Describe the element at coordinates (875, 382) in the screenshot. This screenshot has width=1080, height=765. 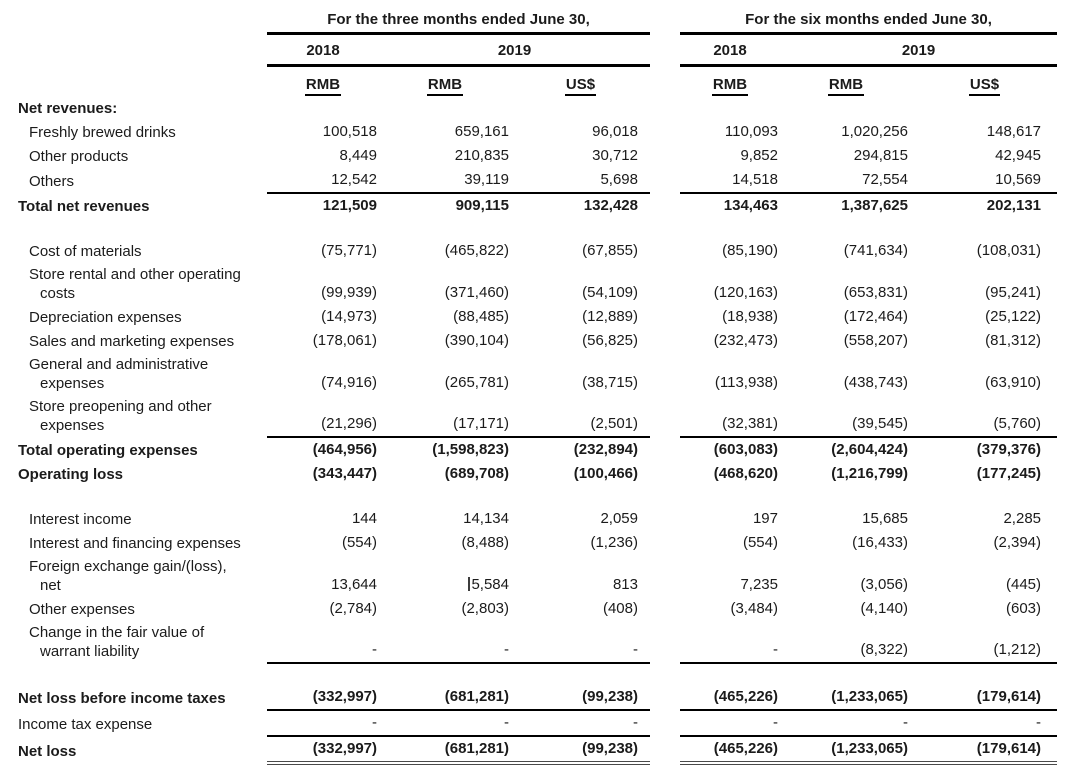
I see `cell-value: (438,743)` at that location.